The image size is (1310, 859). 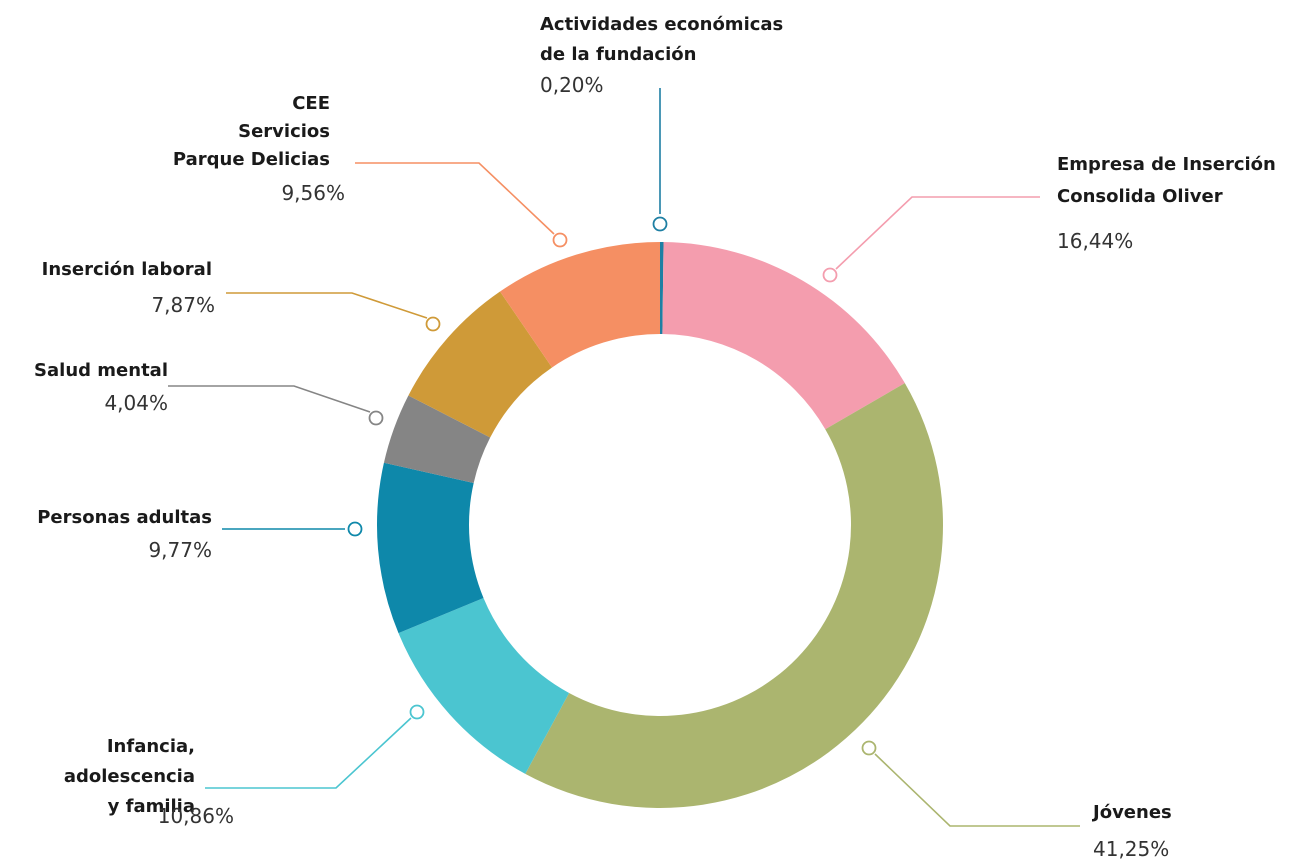 I want to click on slice-name-line: Salud mental, so click(x=101, y=370).